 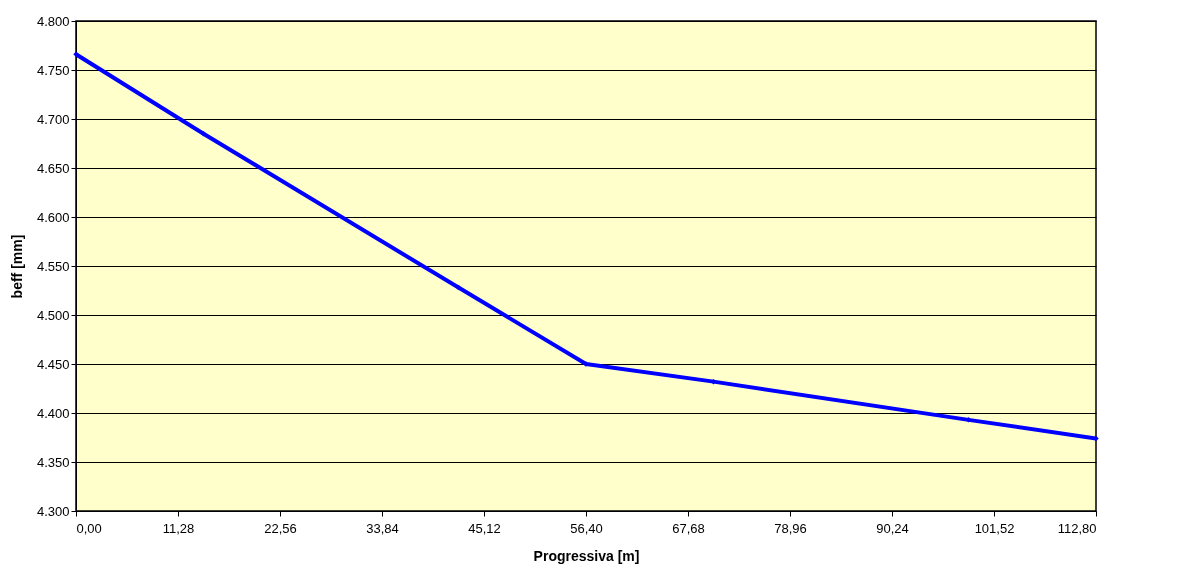 I want to click on x-tick-label: 11,28, so click(x=178, y=528).